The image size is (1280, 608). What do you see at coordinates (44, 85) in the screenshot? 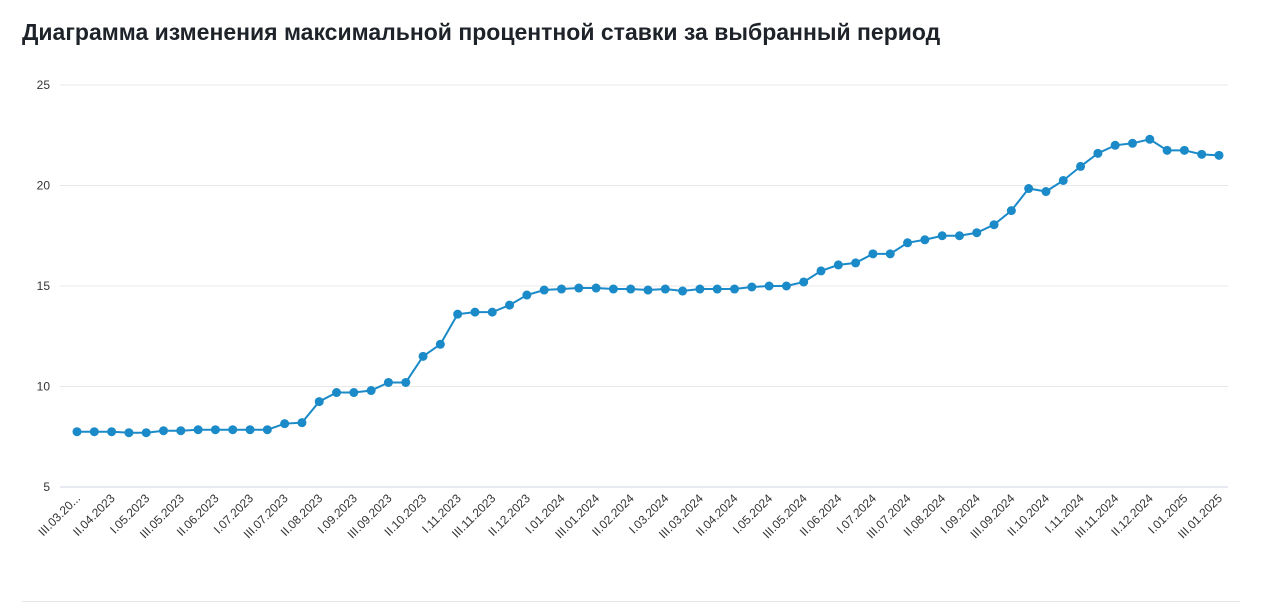
I see `y-tick-label: 25` at bounding box center [44, 85].